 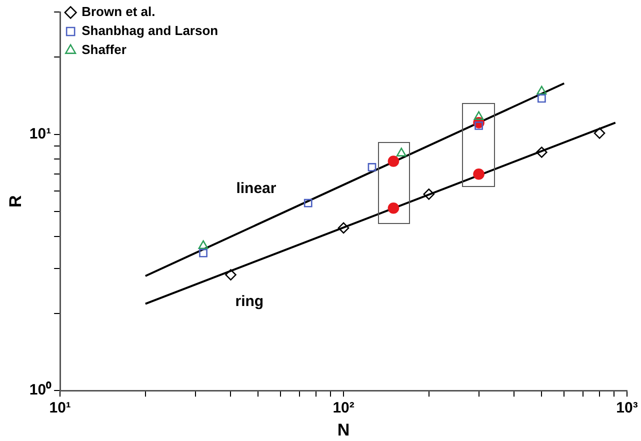 What do you see at coordinates (104, 50) in the screenshot?
I see `legend-label: Shaffer` at bounding box center [104, 50].